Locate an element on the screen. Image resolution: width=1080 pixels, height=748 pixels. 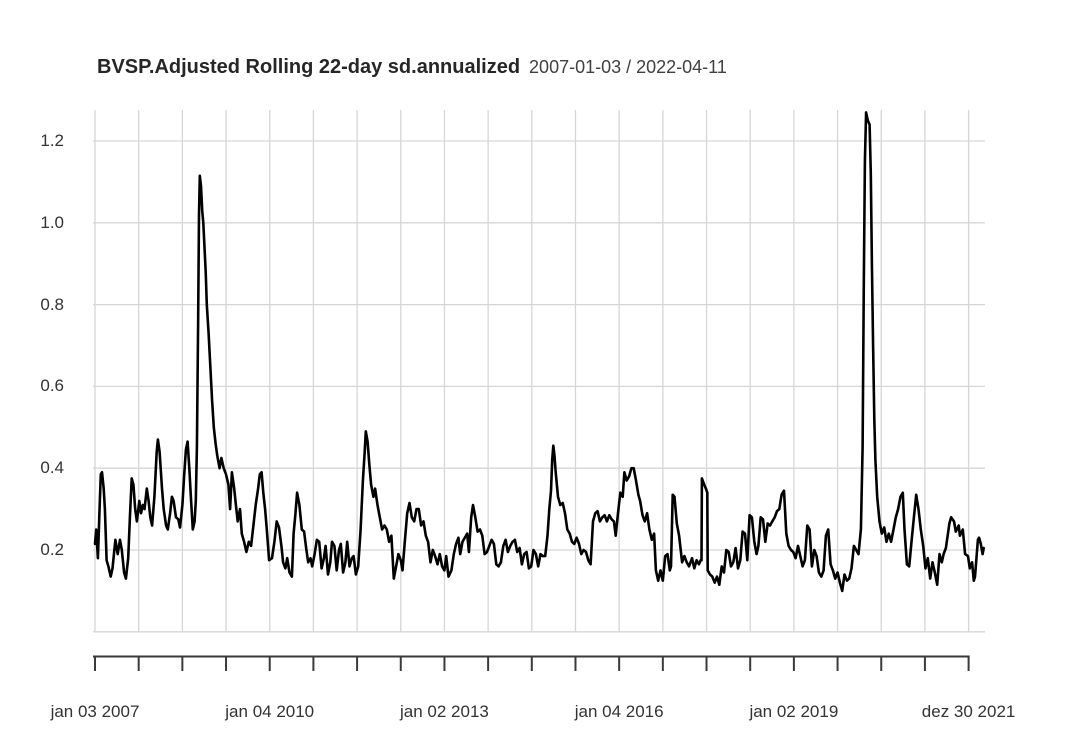
x-tick-label: jan 02 2013 is located at coordinates (444, 711).